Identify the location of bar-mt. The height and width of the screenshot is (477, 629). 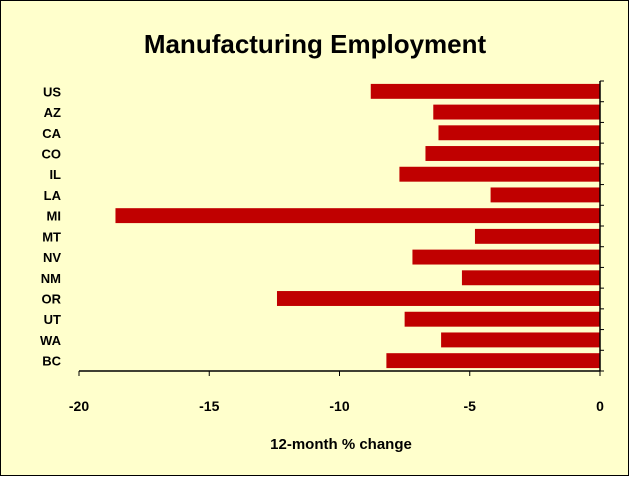
(537, 236).